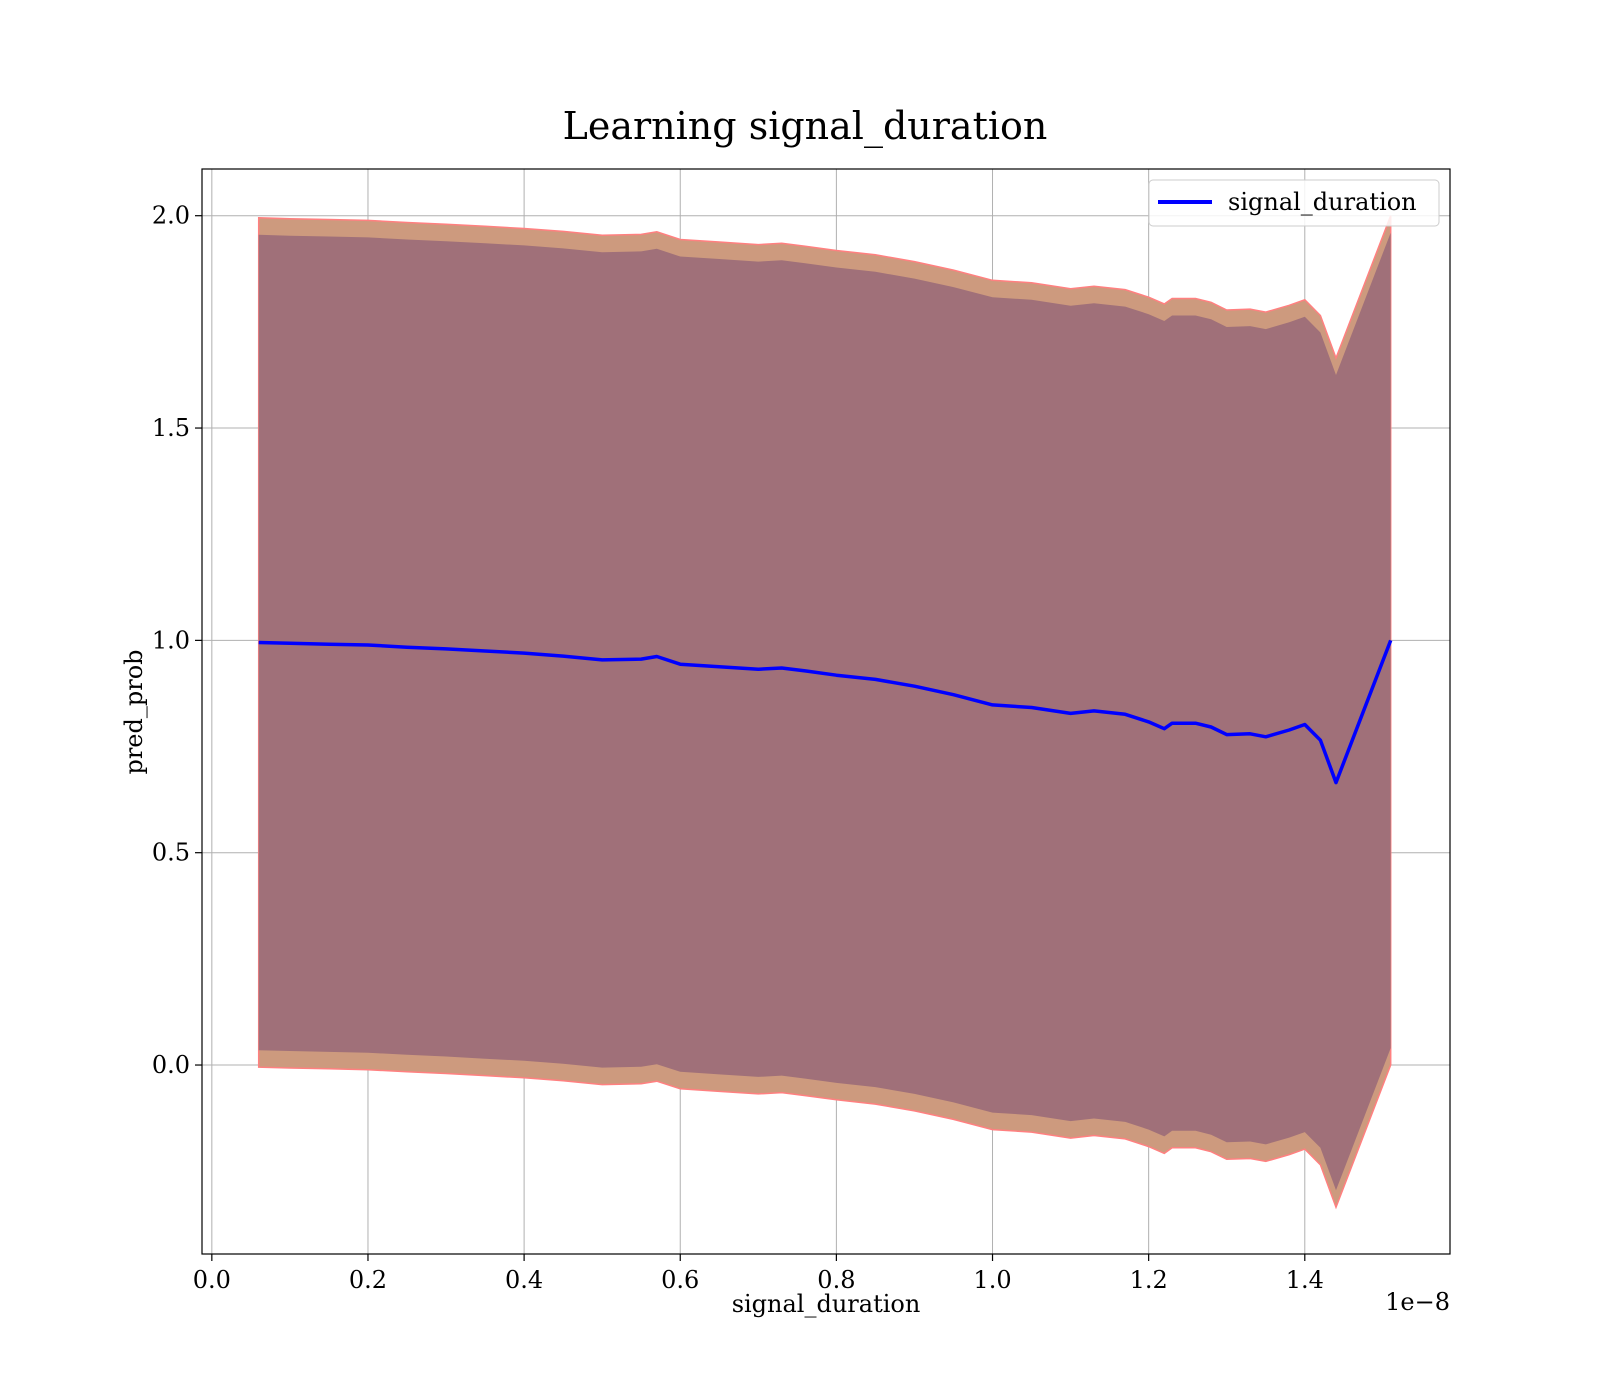  I want to click on x-tick-label-3: 0.6, so click(680, 1280).